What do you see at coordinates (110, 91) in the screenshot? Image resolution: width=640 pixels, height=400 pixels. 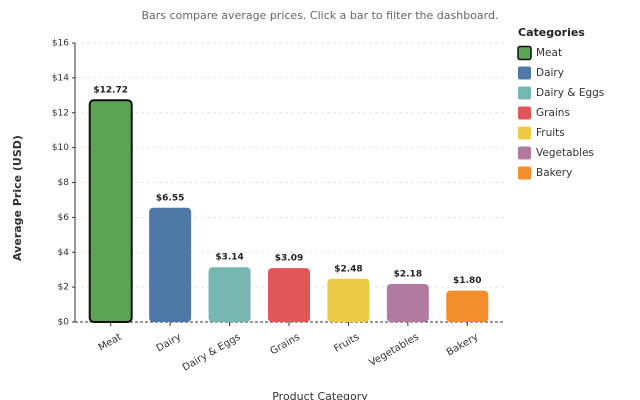 I see `value-label: $12.72` at bounding box center [110, 91].